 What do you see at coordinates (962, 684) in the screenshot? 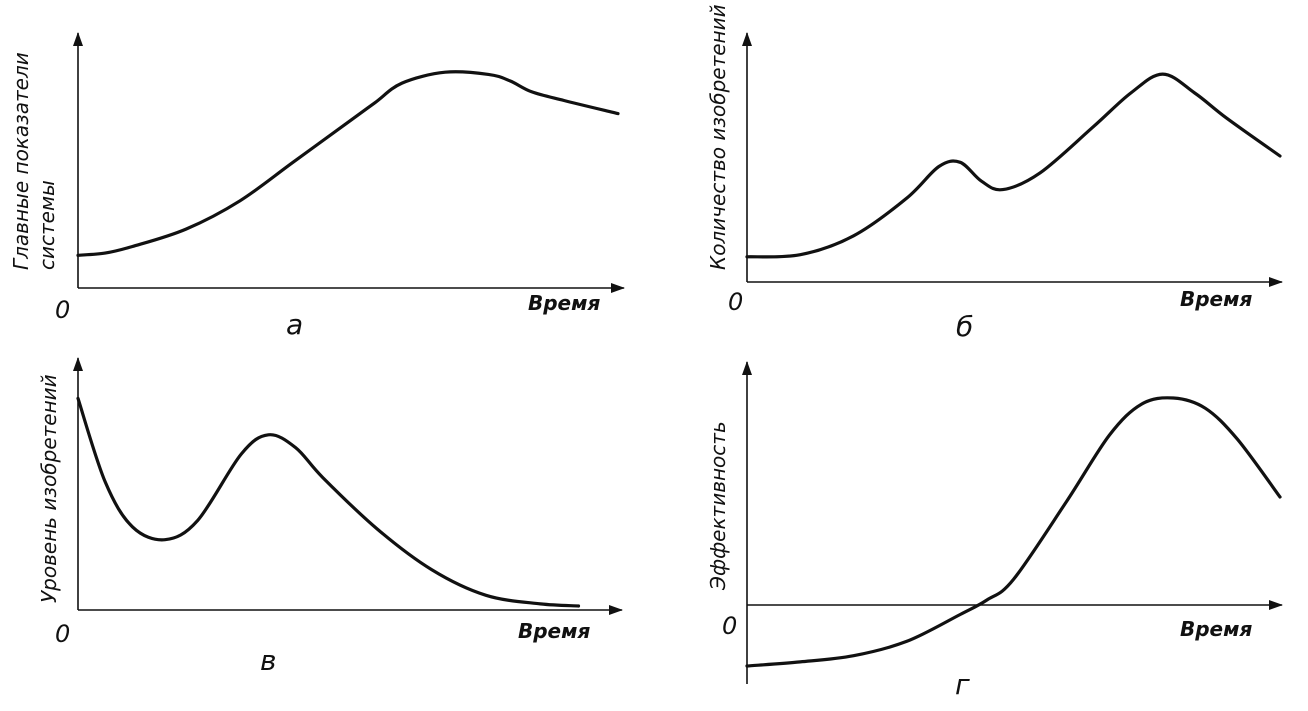
I see `panel-letter: г` at bounding box center [962, 684].